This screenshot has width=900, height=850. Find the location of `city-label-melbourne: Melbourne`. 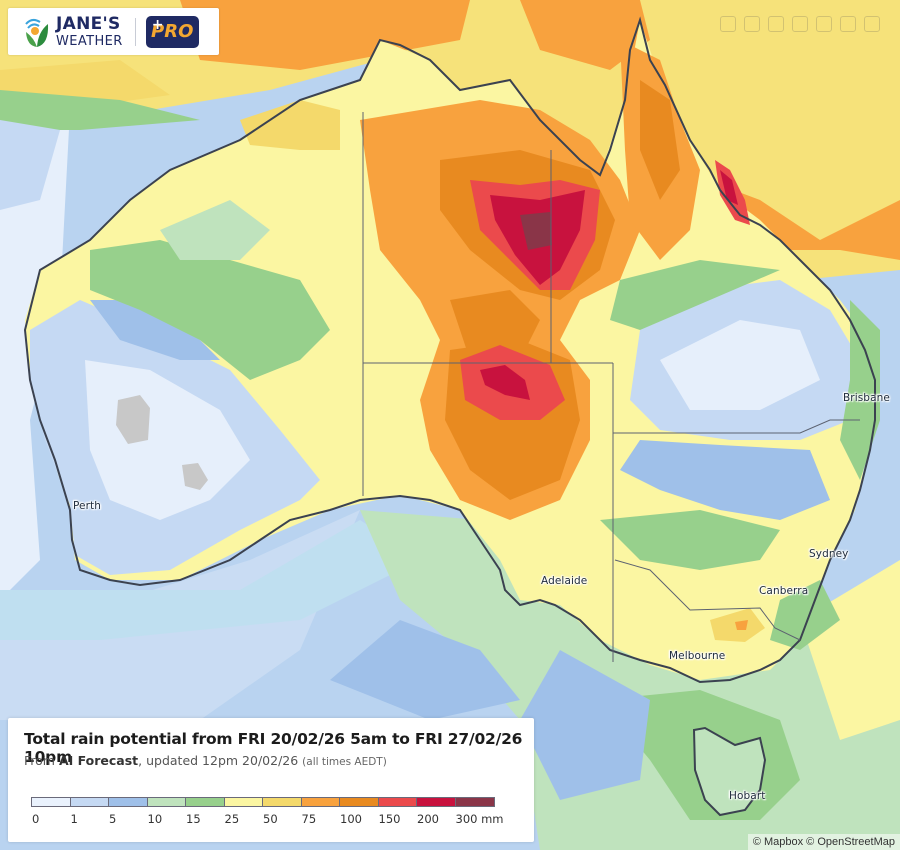

city-label-melbourne: Melbourne is located at coordinates (697, 656).